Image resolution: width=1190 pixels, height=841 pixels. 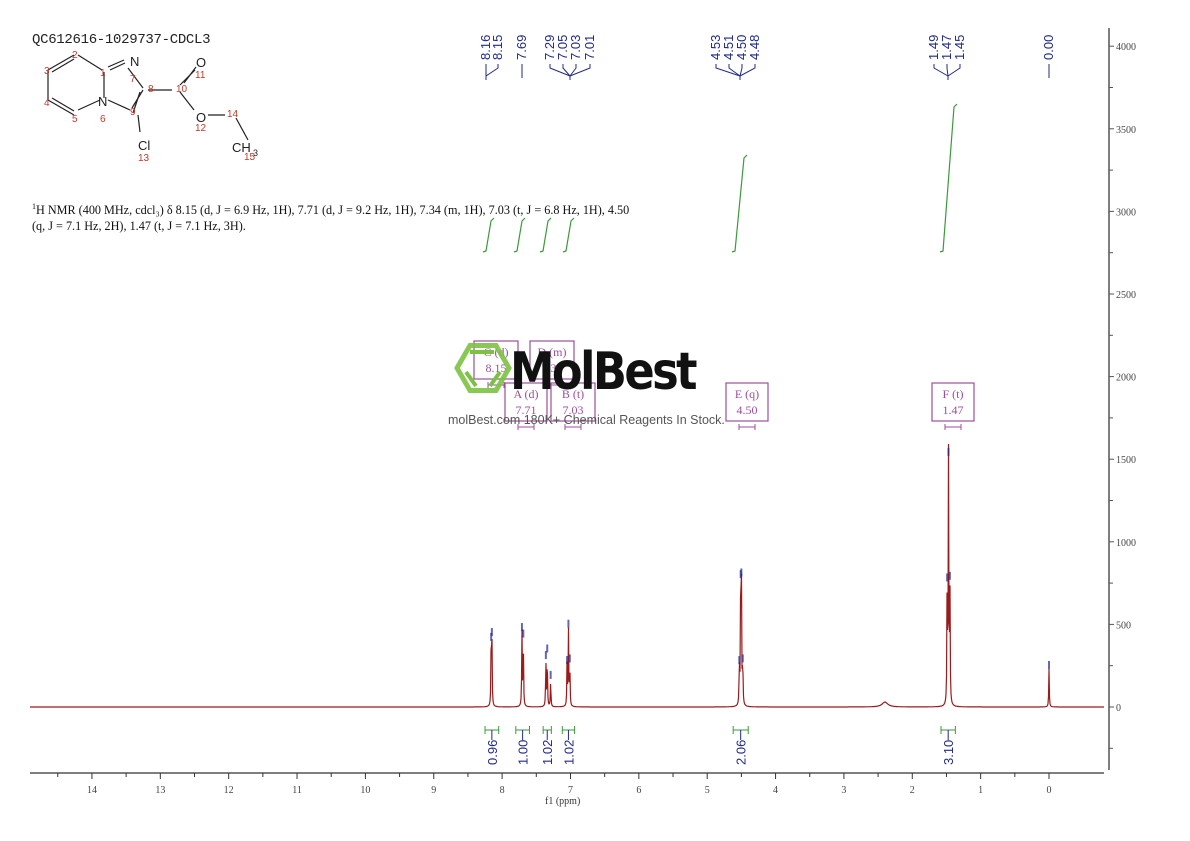 I want to click on svg-text: 2000, so click(x=1126, y=378).